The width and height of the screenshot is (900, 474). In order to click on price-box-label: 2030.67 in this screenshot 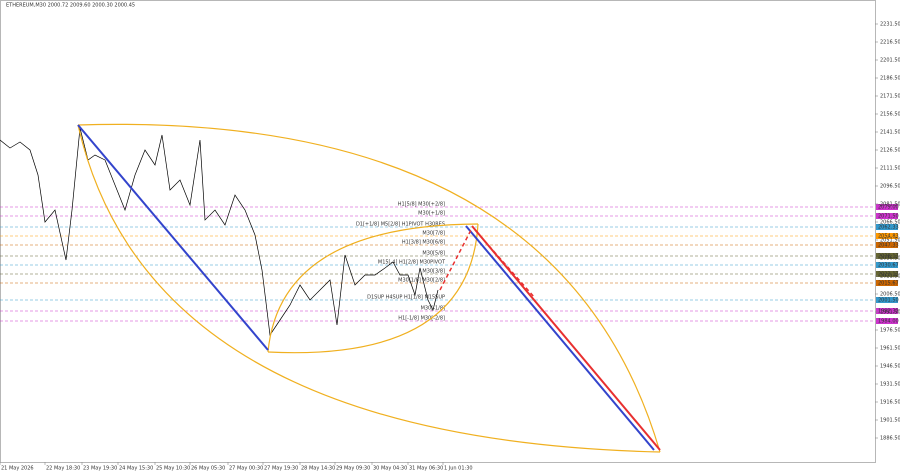, I will do `click(888, 265)`.